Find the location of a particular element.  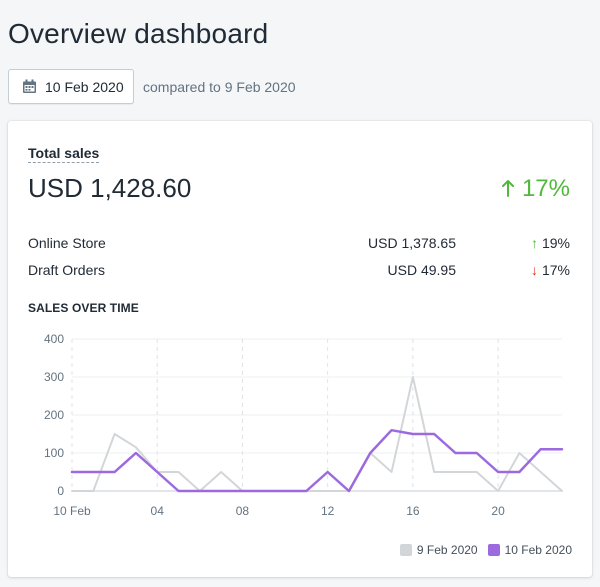

breakdown-change: ↓ 17% is located at coordinates (550, 270).